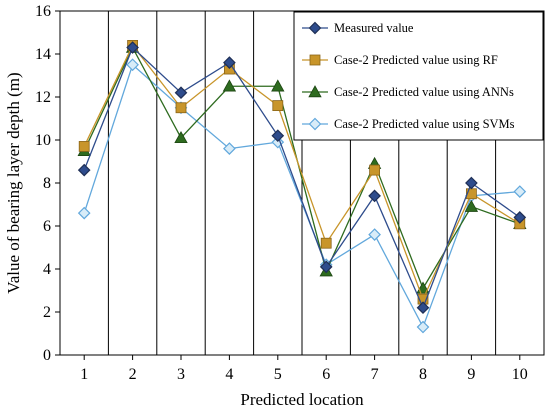 Image resolution: width=550 pixels, height=413 pixels. Describe the element at coordinates (47, 355) in the screenshot. I see `y-tick-label: 0` at that location.